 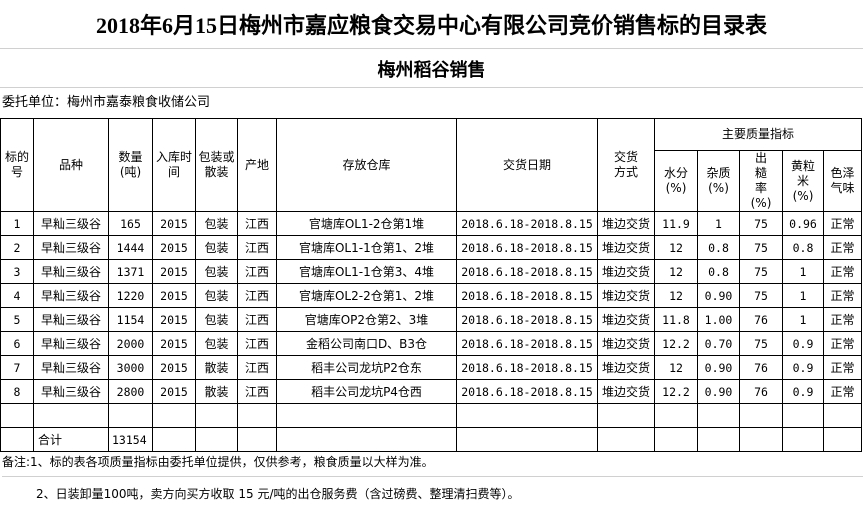 I want to click on blank-row, so click(x=431, y=415).